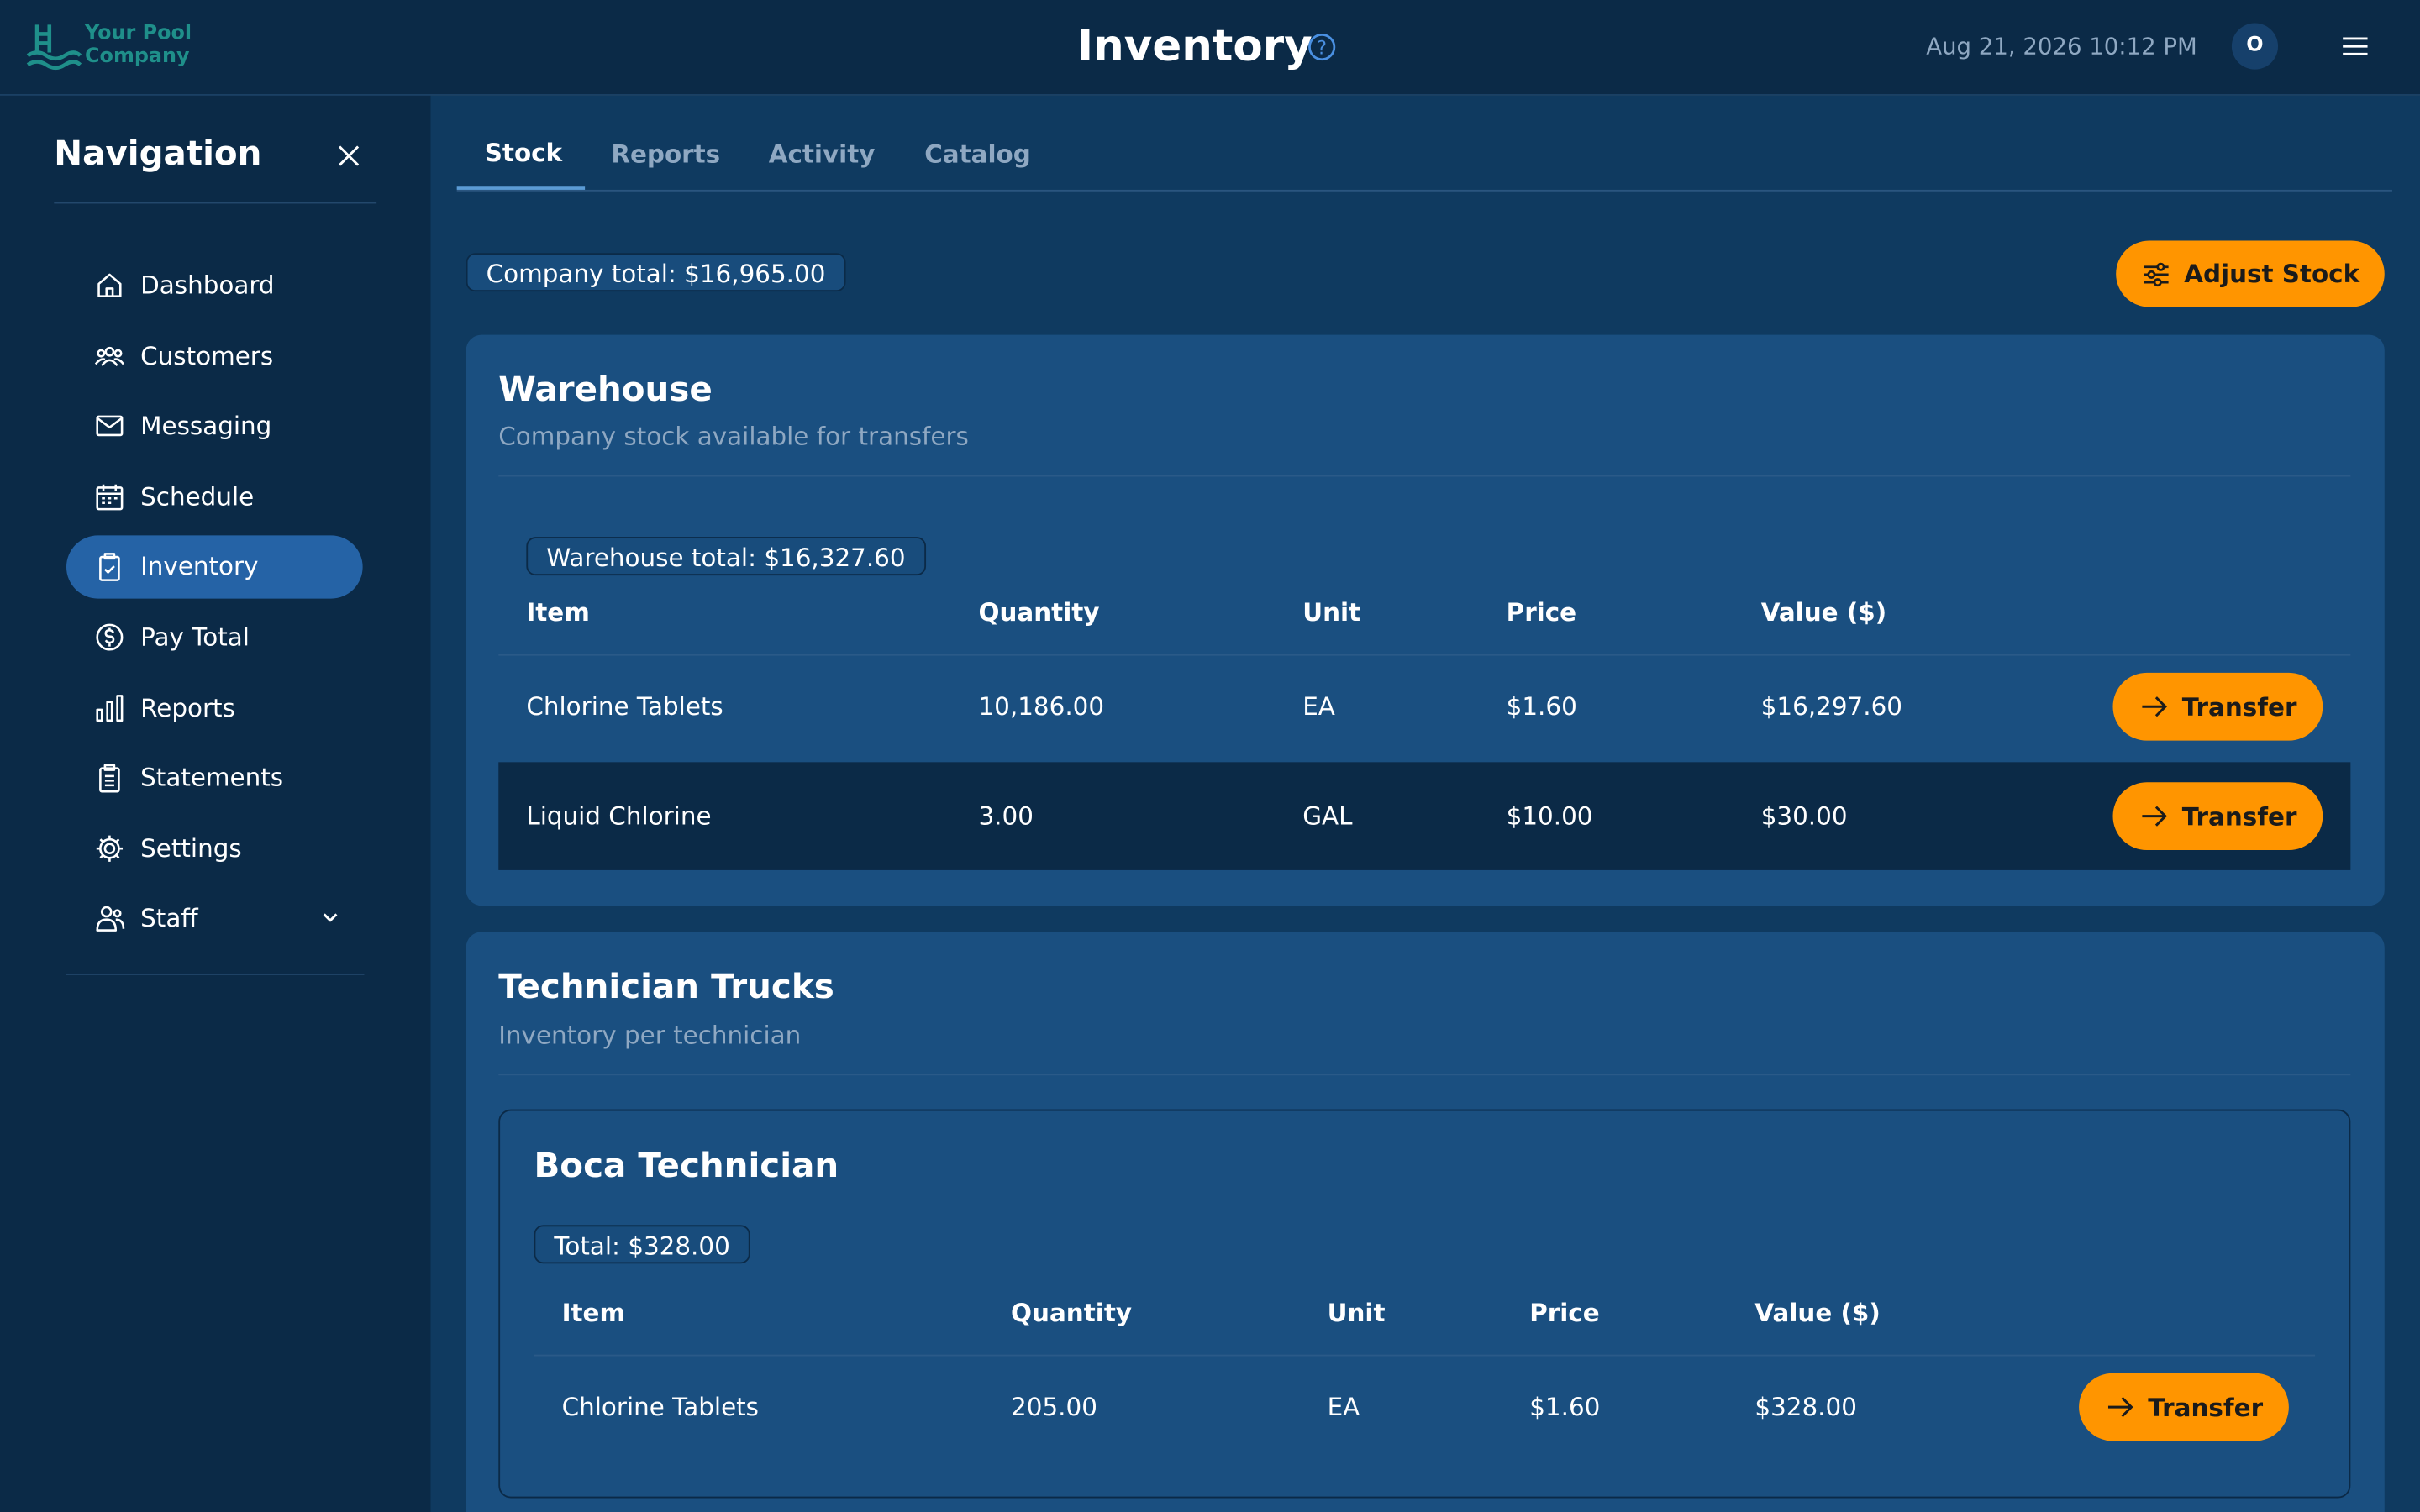 Image resolution: width=2420 pixels, height=1512 pixels. I want to click on logo-icon, so click(54, 47).